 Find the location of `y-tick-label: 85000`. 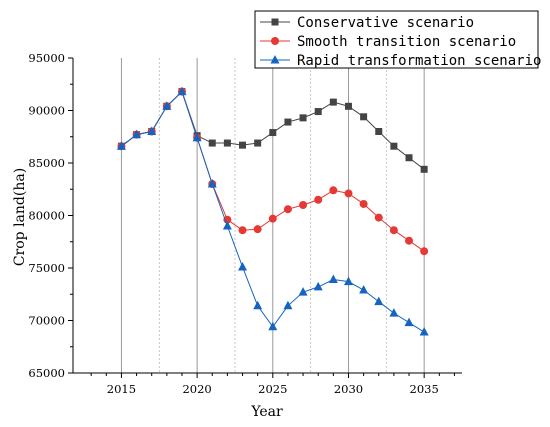

y-tick-label: 85000 is located at coordinates (46, 163).